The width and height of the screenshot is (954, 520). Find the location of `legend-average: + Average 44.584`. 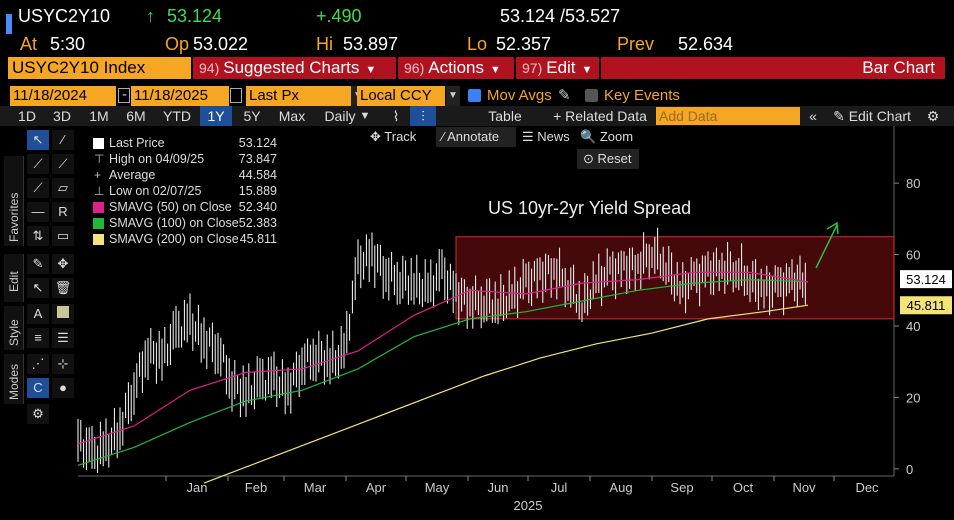

legend-average: + Average 44.584 is located at coordinates (185, 175).